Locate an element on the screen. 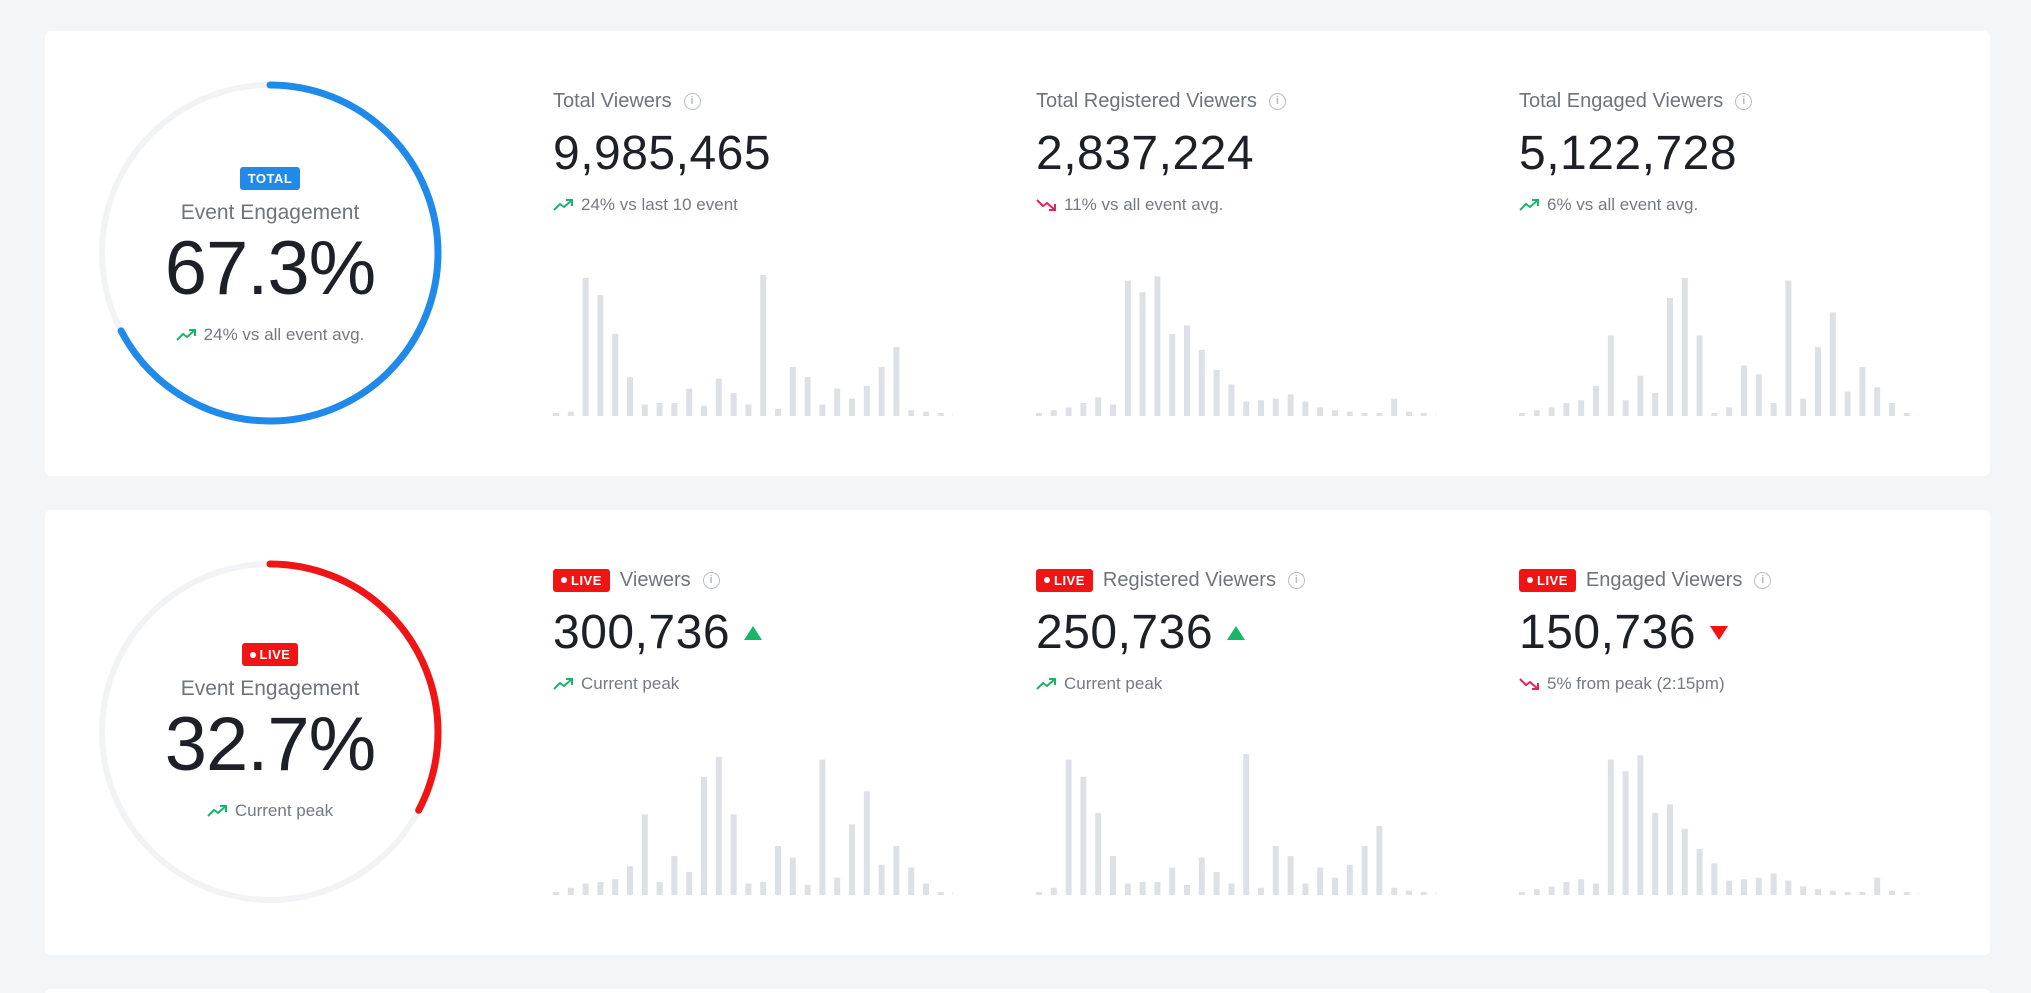  live-engagement-delta: Current peak is located at coordinates (270, 811).